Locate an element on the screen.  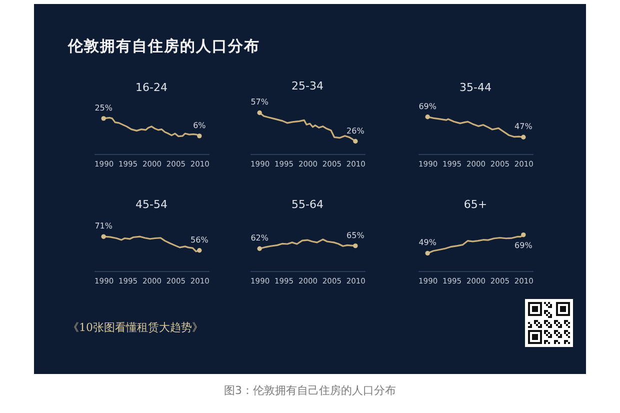
data-label: 56% is located at coordinates (199, 239).